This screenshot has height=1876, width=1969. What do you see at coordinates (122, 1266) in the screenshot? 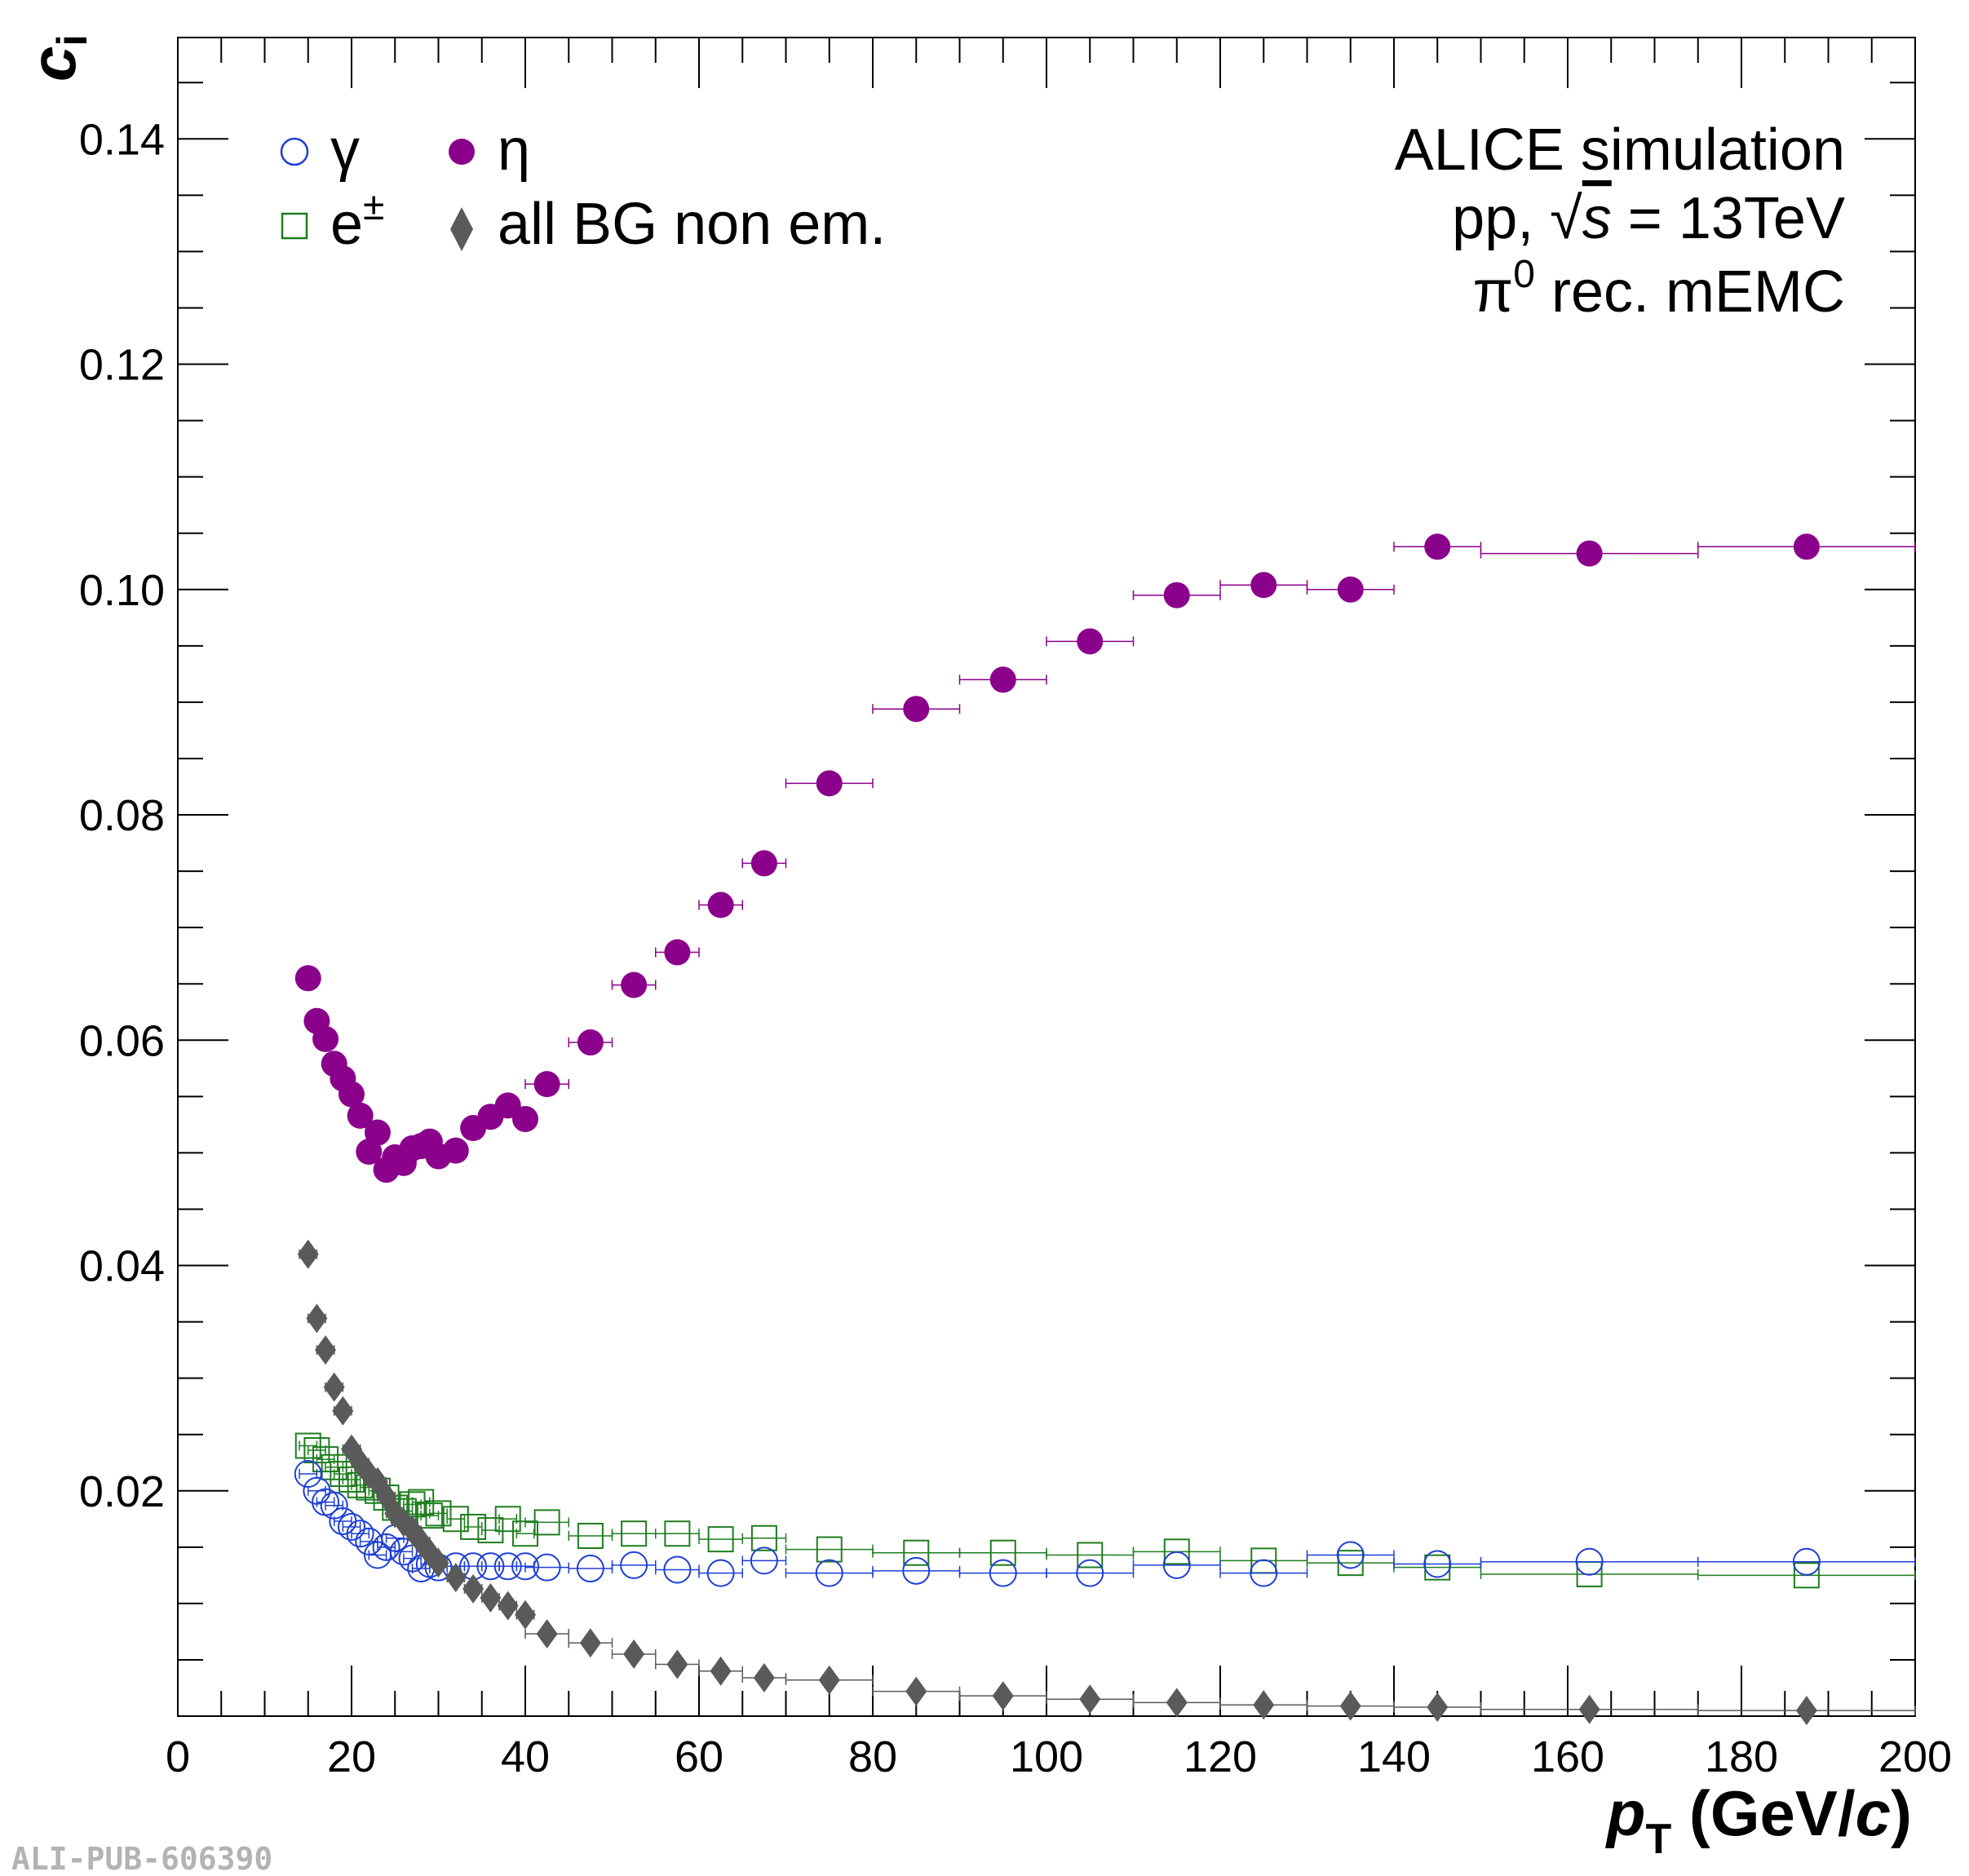
I see `y-tick-label: 0.04` at bounding box center [122, 1266].